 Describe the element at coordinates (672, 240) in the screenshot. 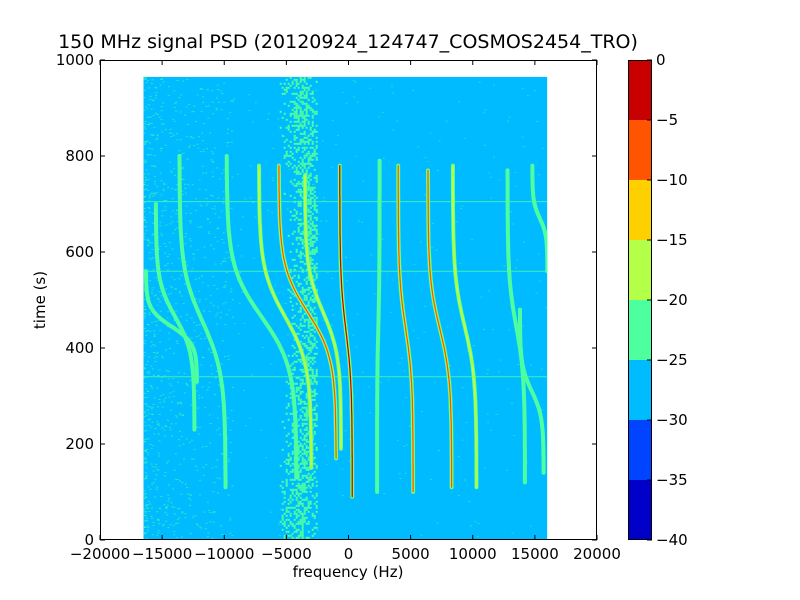

I see `colorbar-tick-label: −15` at that location.